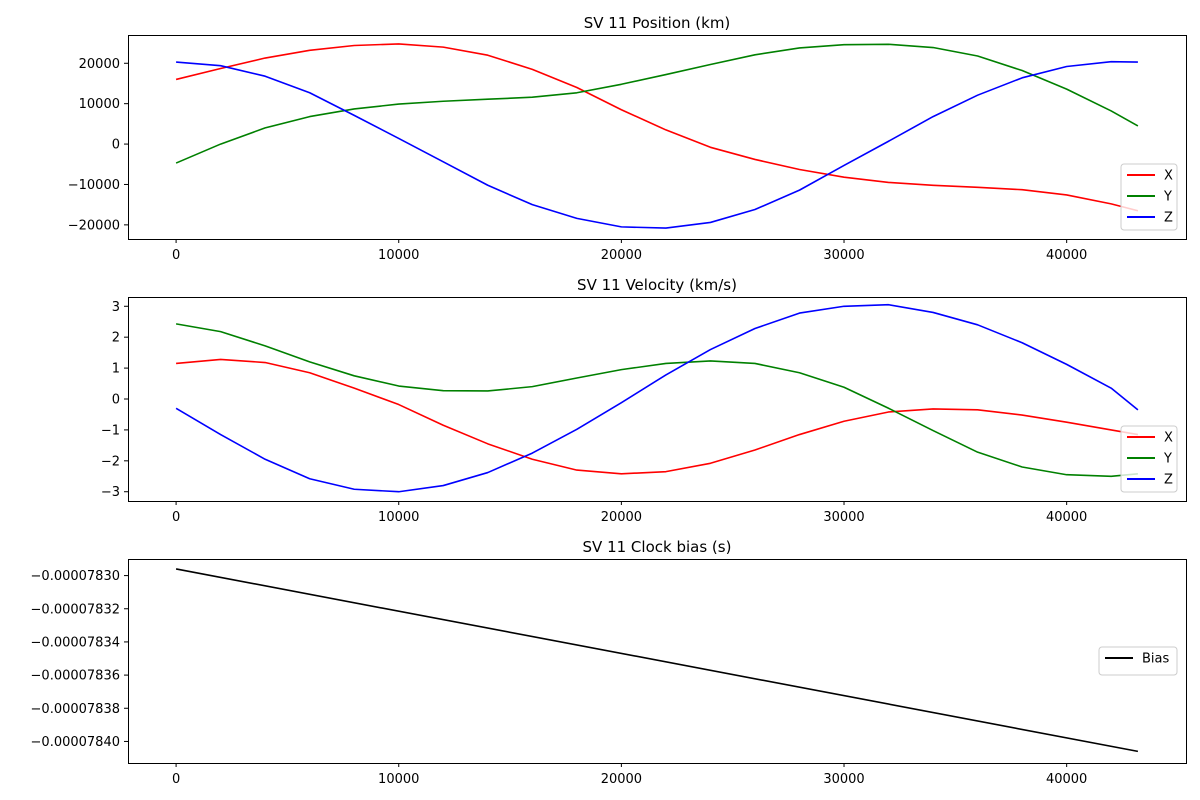 The width and height of the screenshot is (1200, 800). I want to click on y-tick-label: −10000, so click(94, 185).